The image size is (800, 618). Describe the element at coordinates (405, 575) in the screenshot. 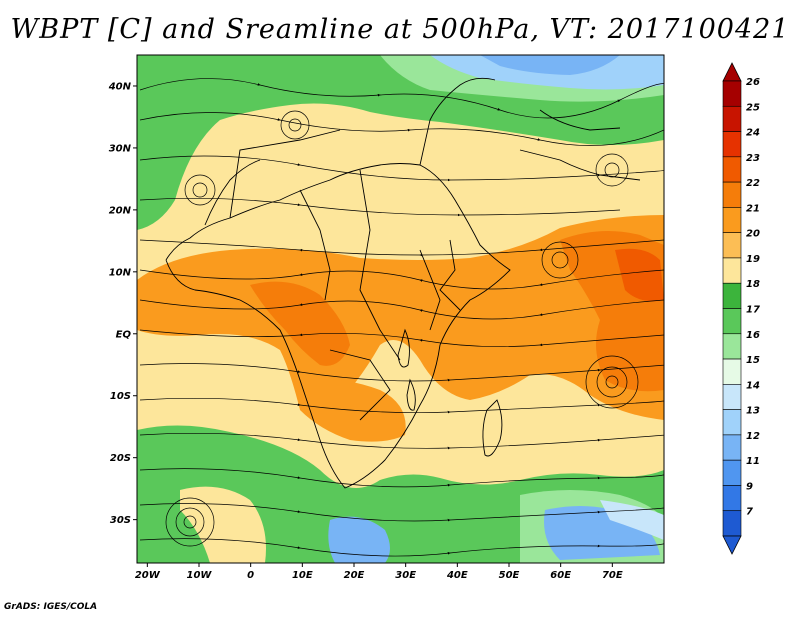

I see `lon-tick-label: 30E` at that location.